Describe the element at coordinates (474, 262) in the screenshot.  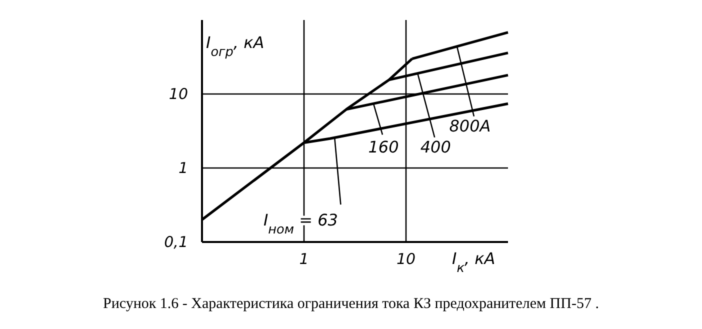
I see `x-axis-title: I$_{к}$, кА` at that location.